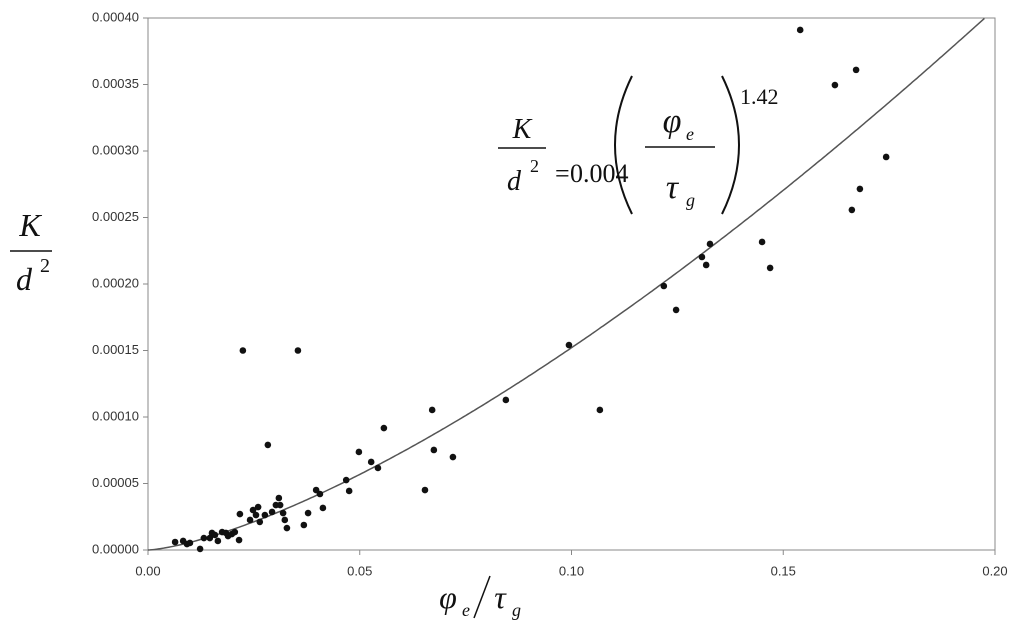  I want to click on equation-fraction-denominator: τ, so click(673, 187).